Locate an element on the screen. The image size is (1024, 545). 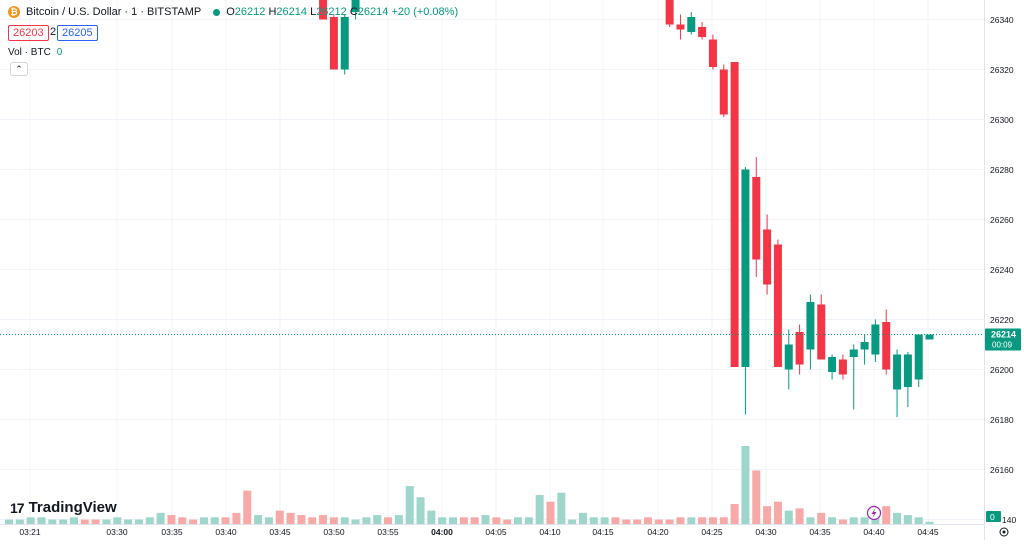
price-tick-label: 140 is located at coordinates (1009, 520).